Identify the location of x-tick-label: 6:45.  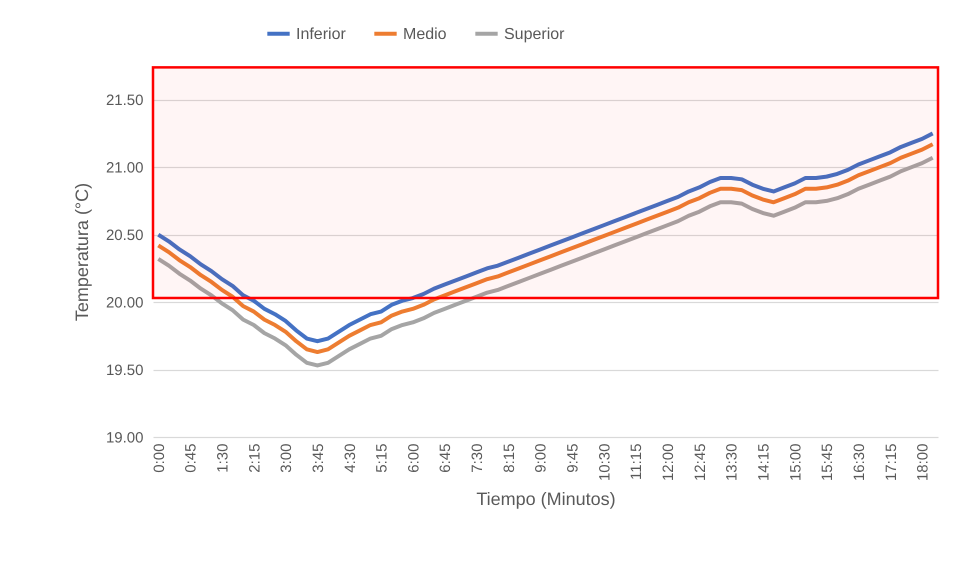
(445, 458).